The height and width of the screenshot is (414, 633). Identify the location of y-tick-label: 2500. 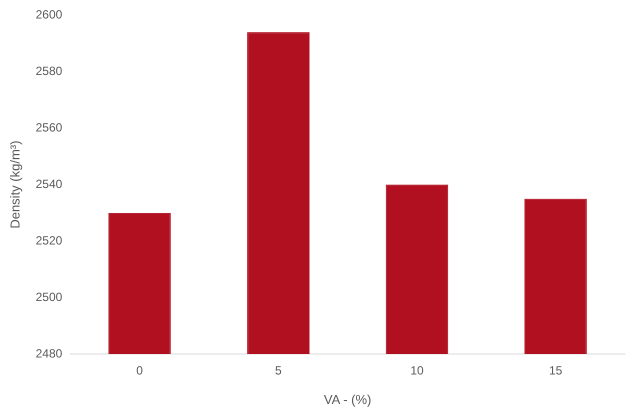
(49, 297).